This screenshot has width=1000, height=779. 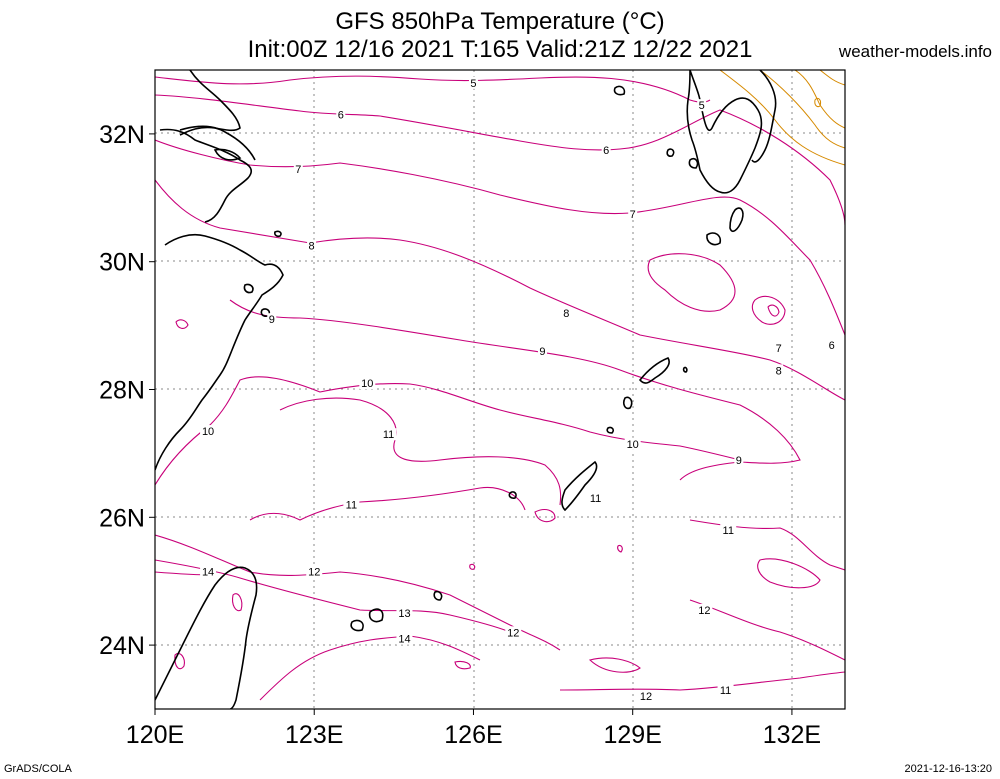 I want to click on closed-contour-e1, so click(x=691, y=282).